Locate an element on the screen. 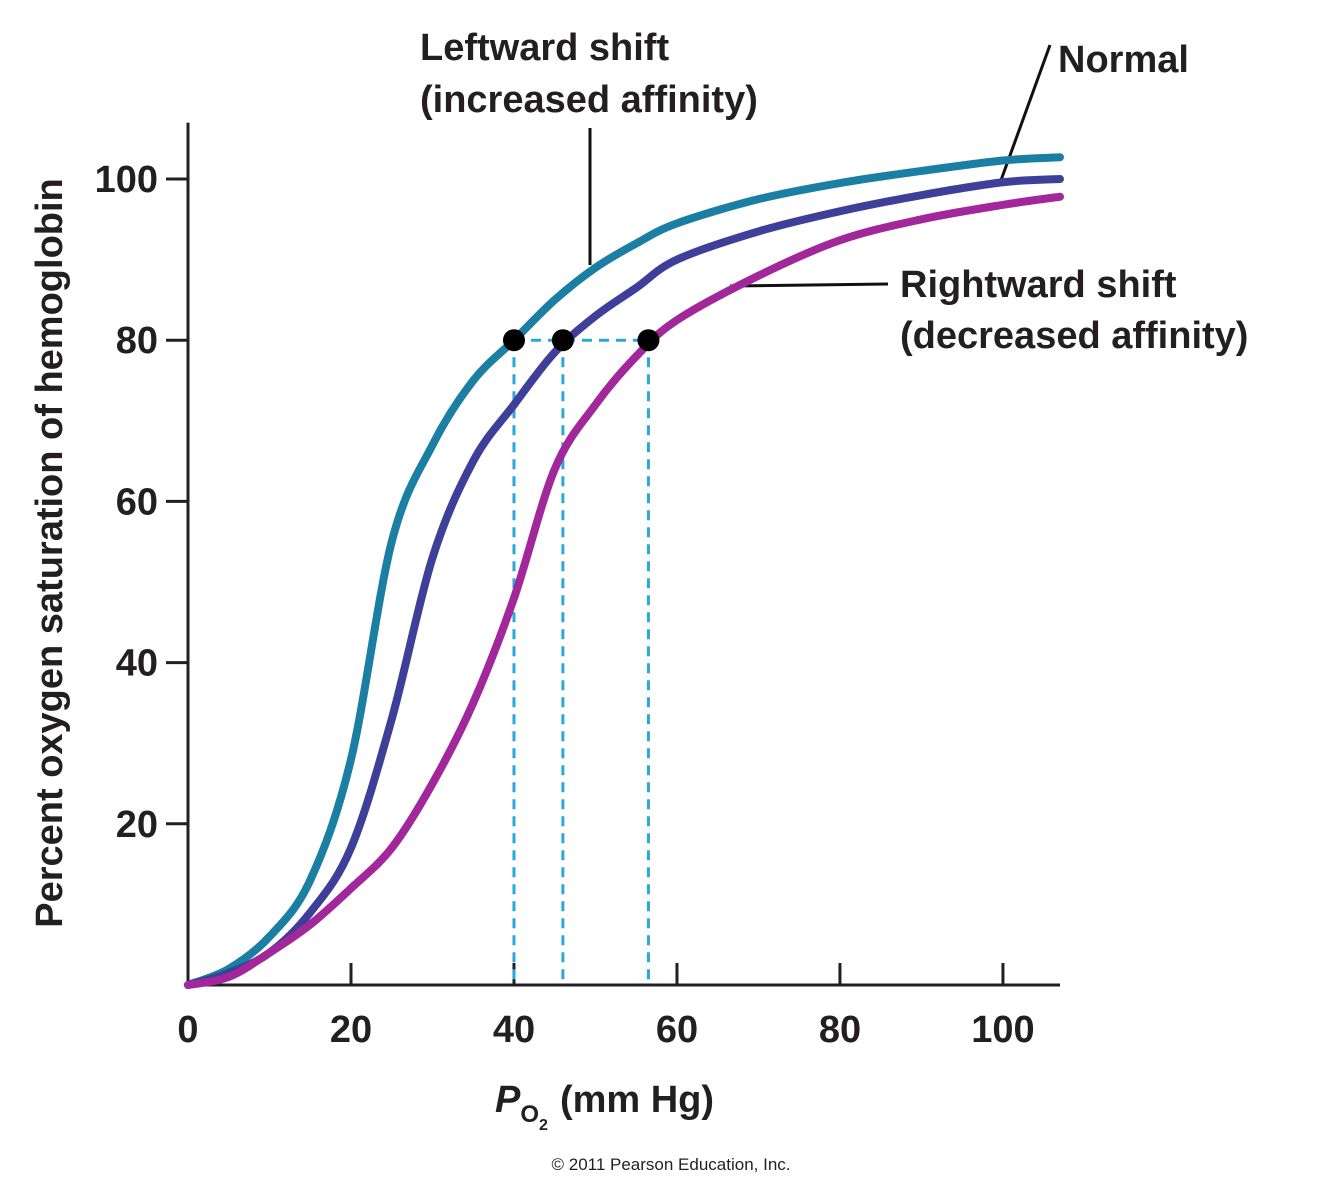 This screenshot has width=1342, height=1200. x-label-subsub: 2 is located at coordinates (543, 1125).